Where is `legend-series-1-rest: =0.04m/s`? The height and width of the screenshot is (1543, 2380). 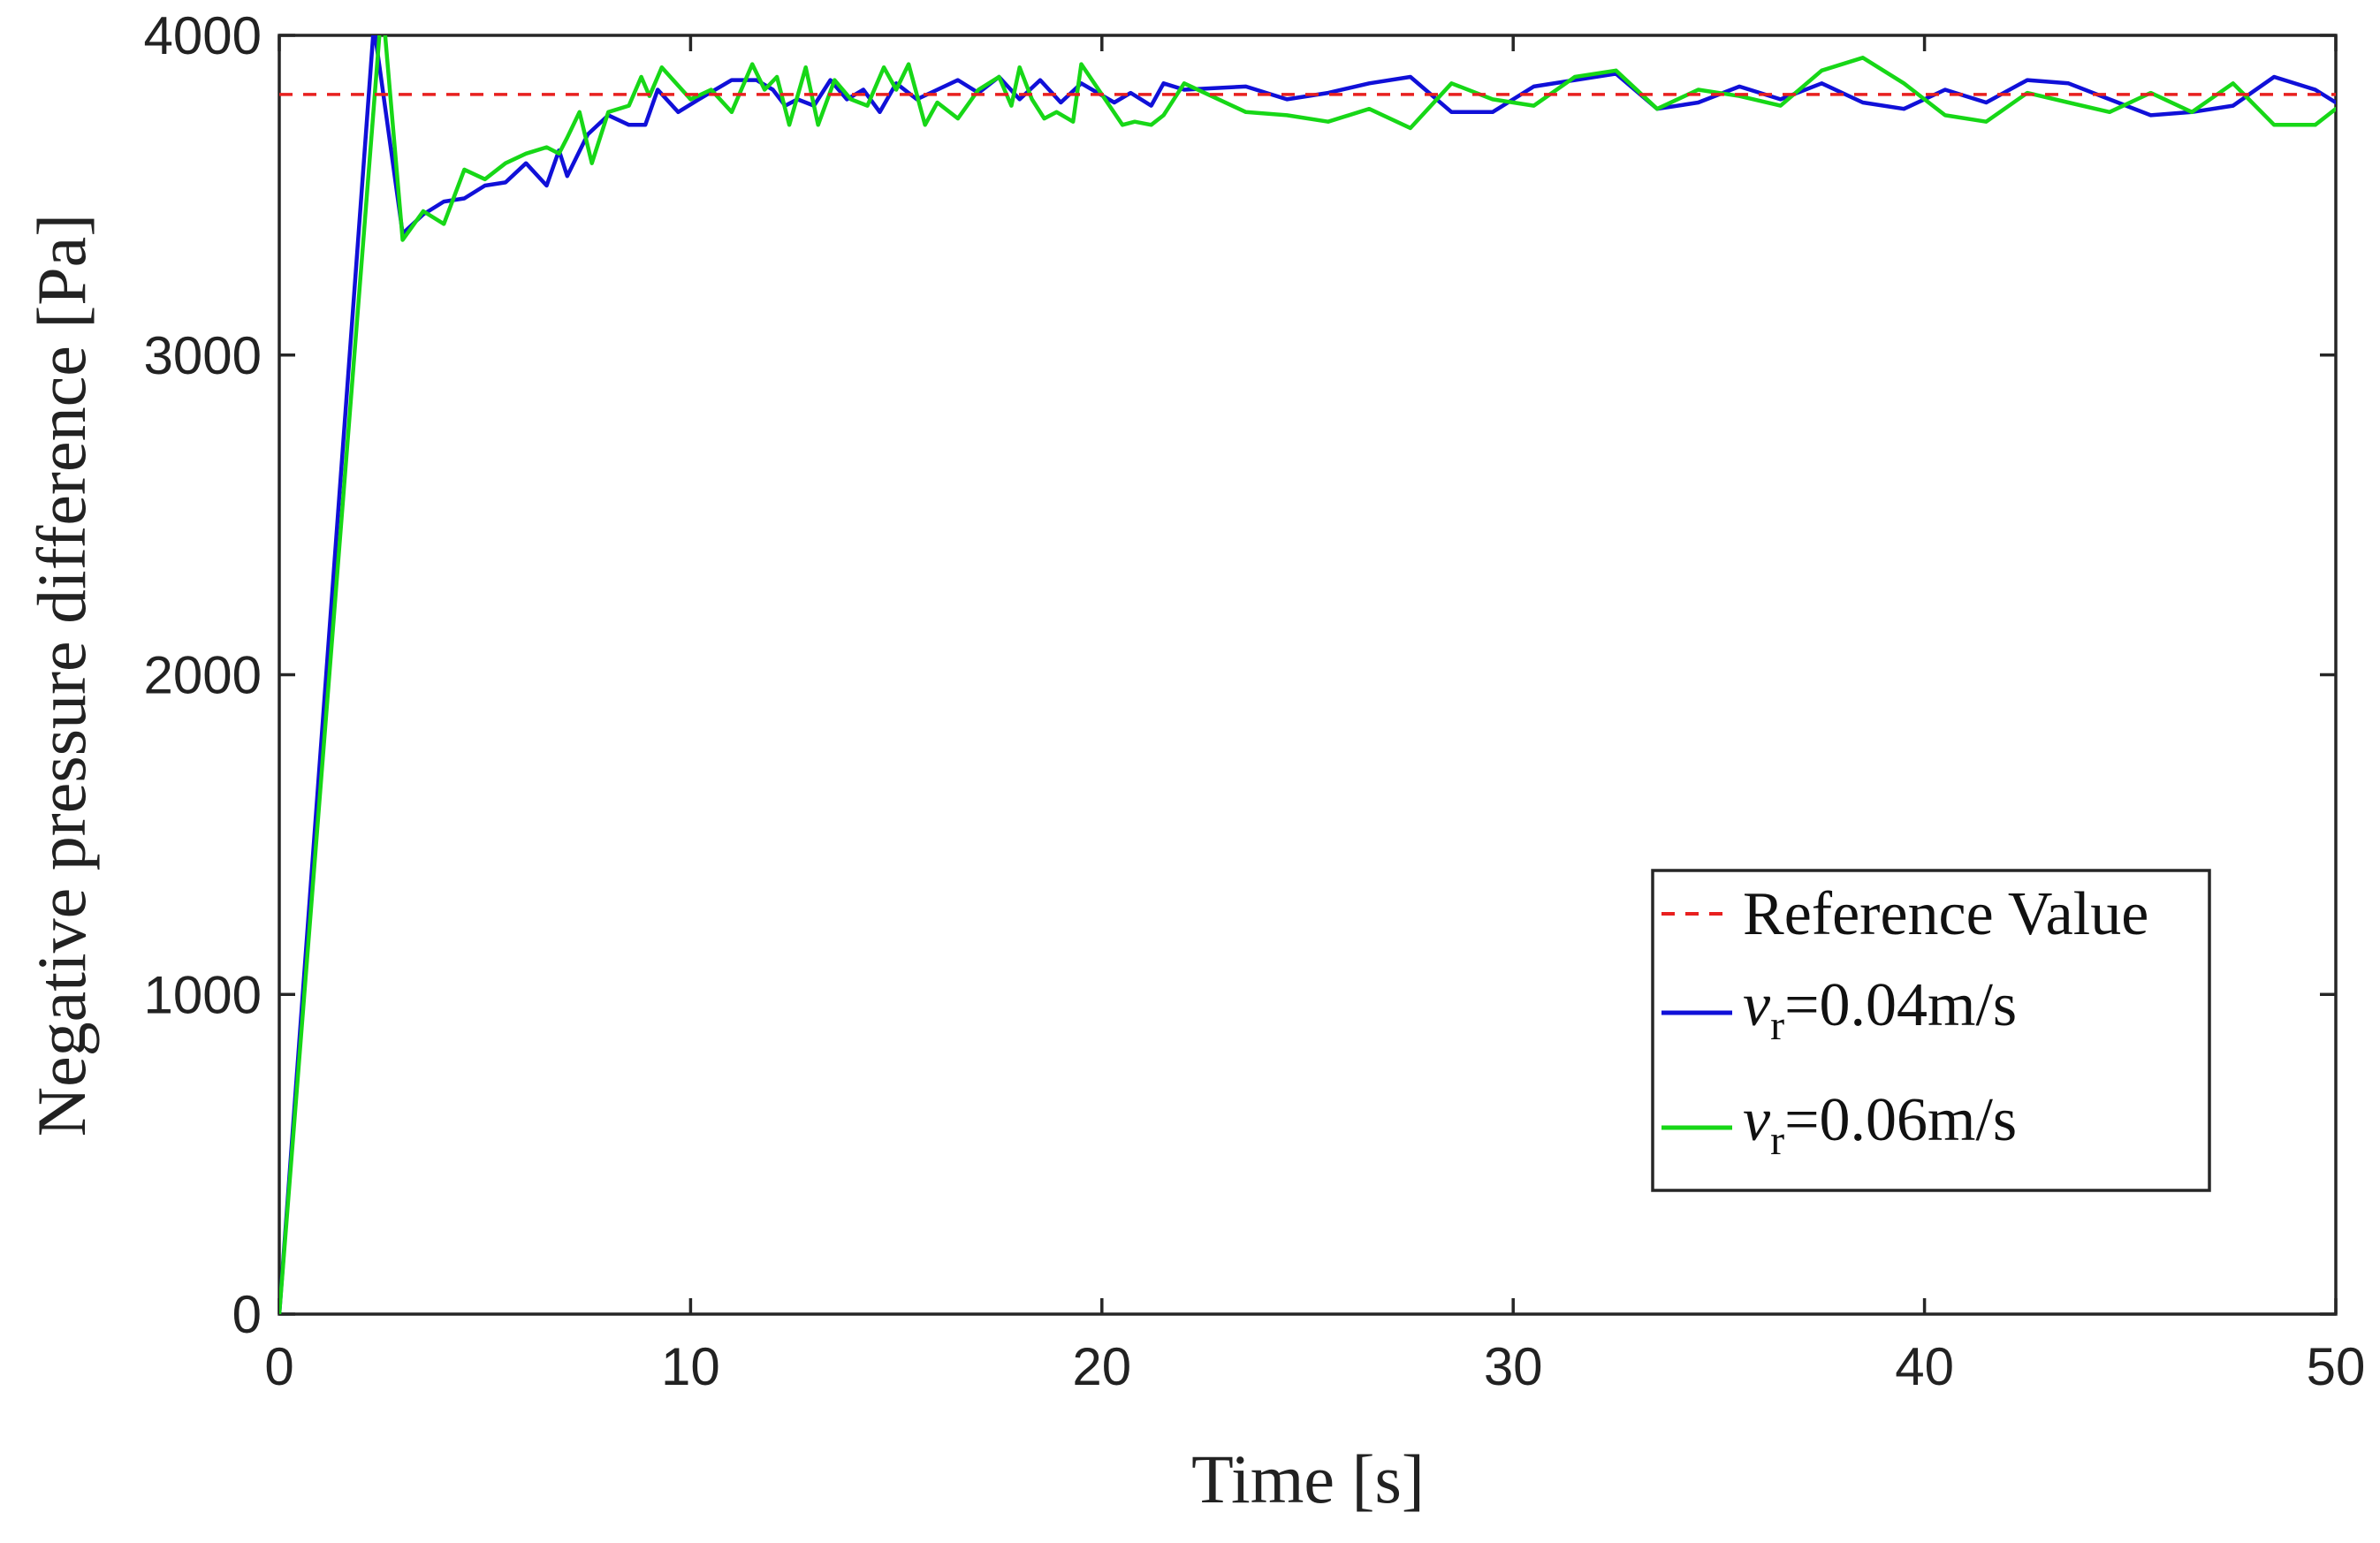
legend-series-1-rest: =0.04m/s is located at coordinates (1900, 1005).